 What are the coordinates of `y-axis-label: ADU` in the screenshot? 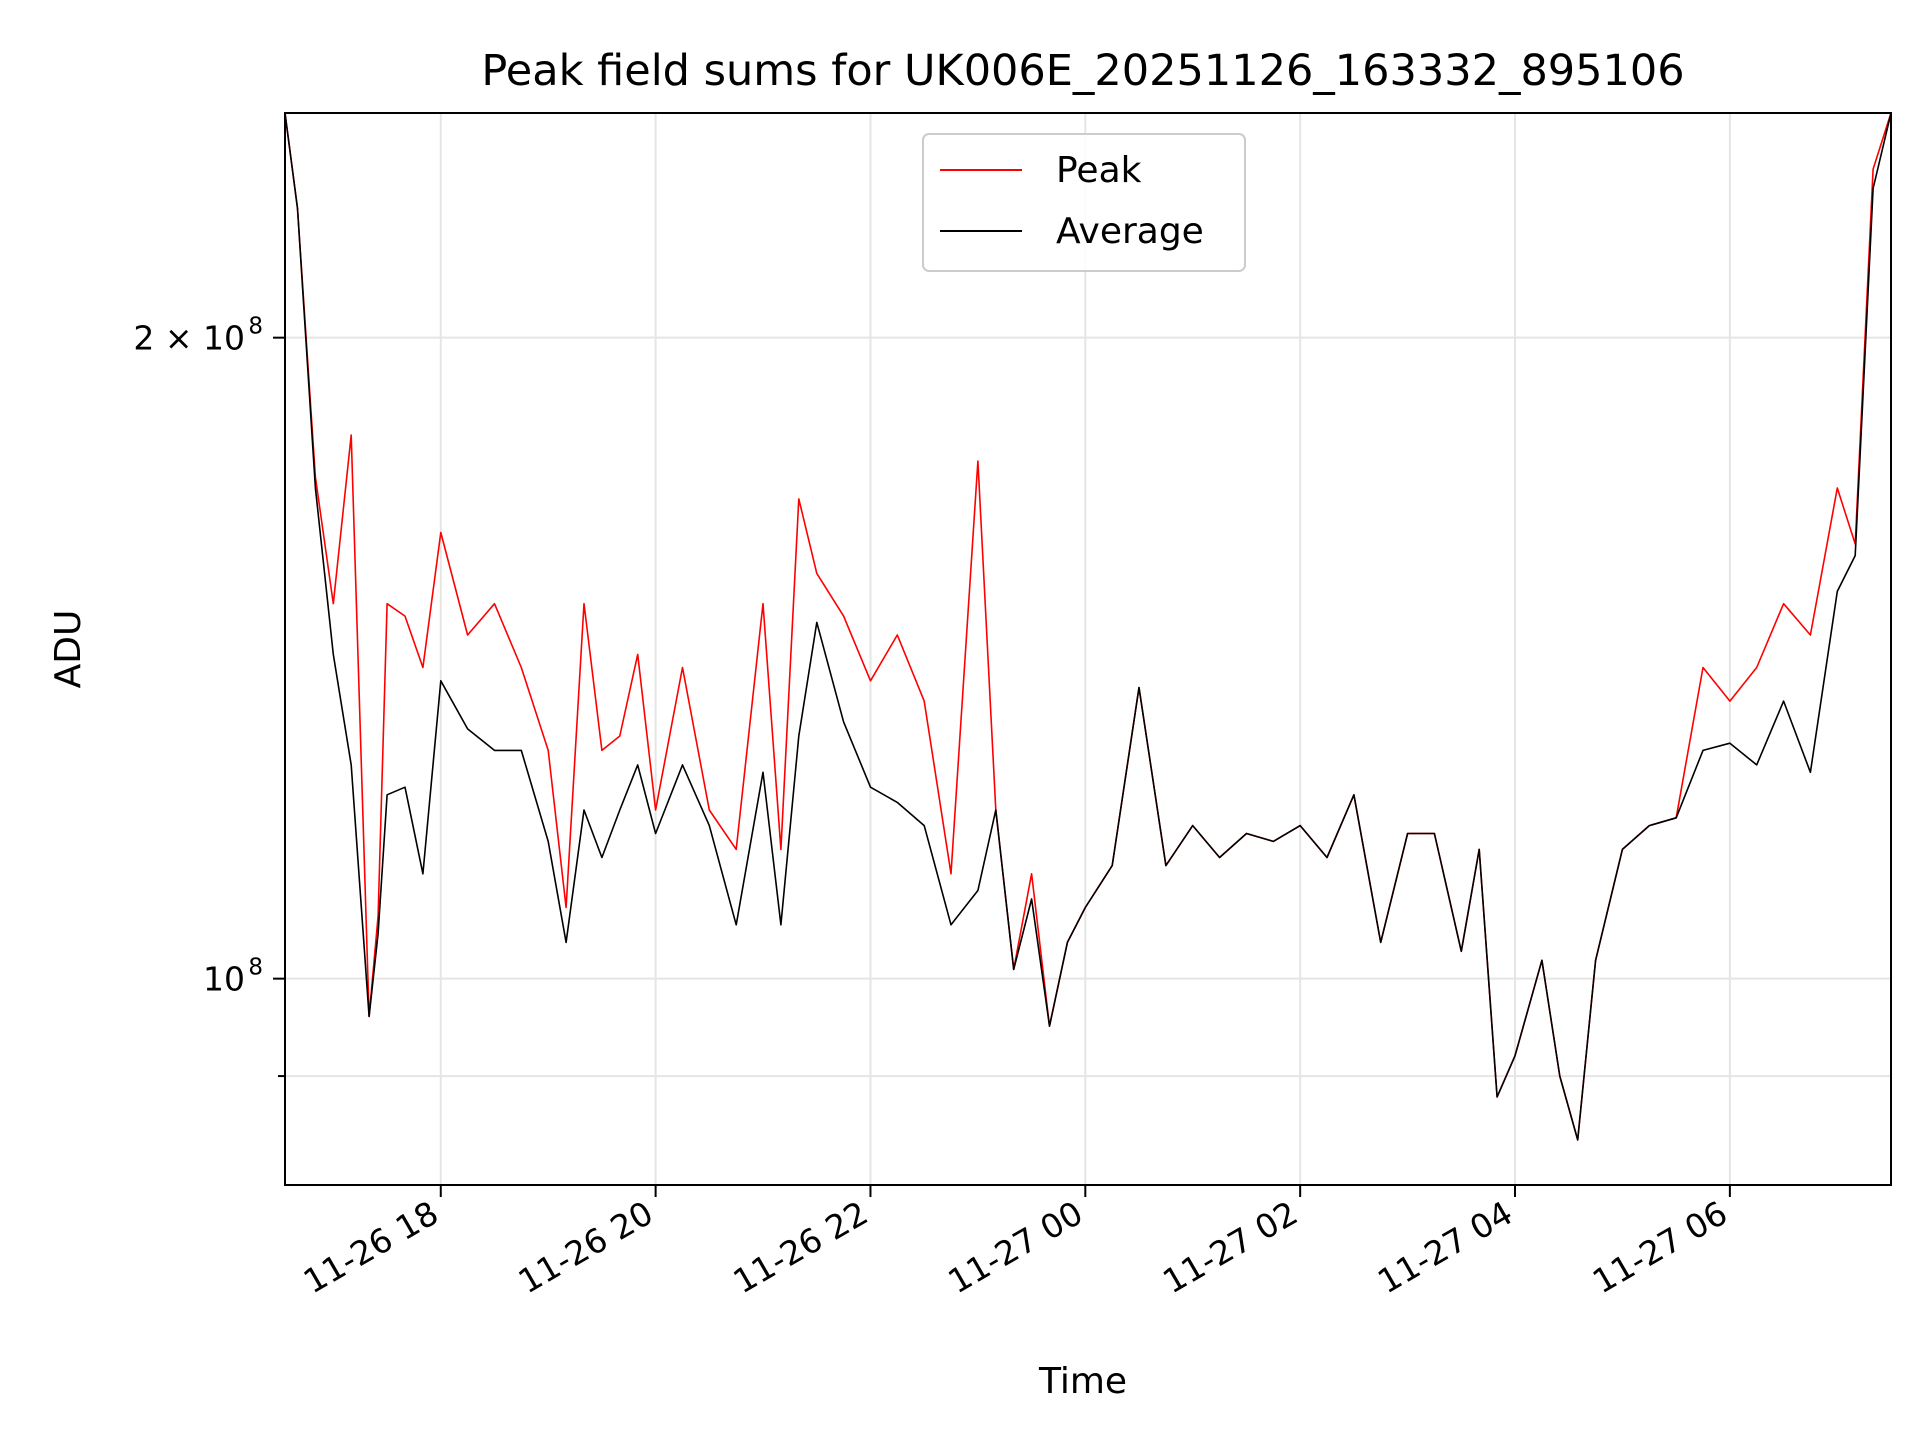 It's located at (68, 649).